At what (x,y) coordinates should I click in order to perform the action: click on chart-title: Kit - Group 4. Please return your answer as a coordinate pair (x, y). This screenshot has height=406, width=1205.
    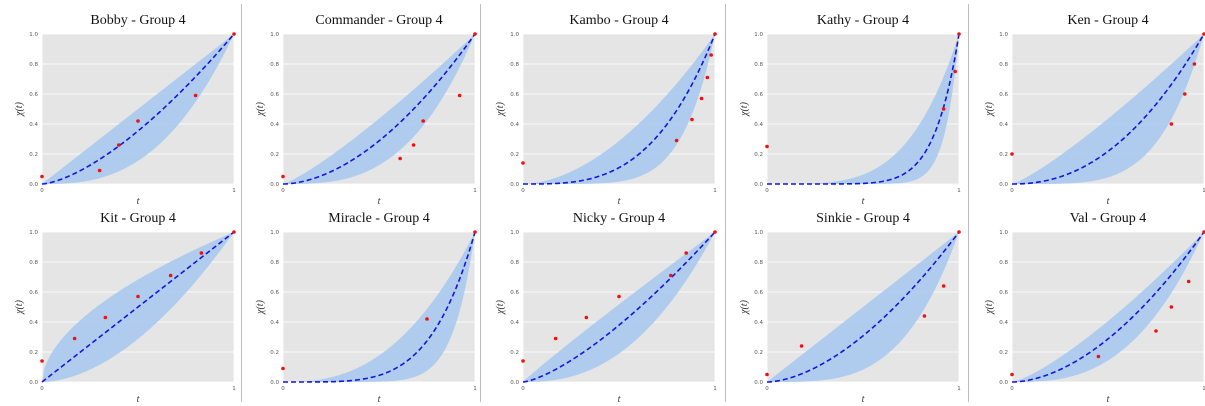
    Looking at the image, I should click on (138, 218).